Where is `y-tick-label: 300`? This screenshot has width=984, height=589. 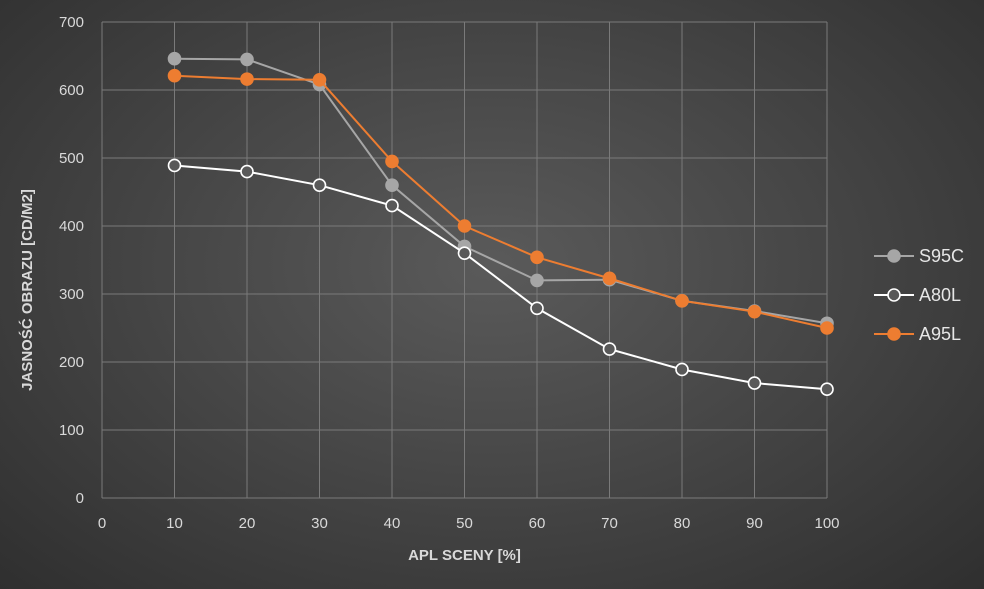
y-tick-label: 300 is located at coordinates (71, 294).